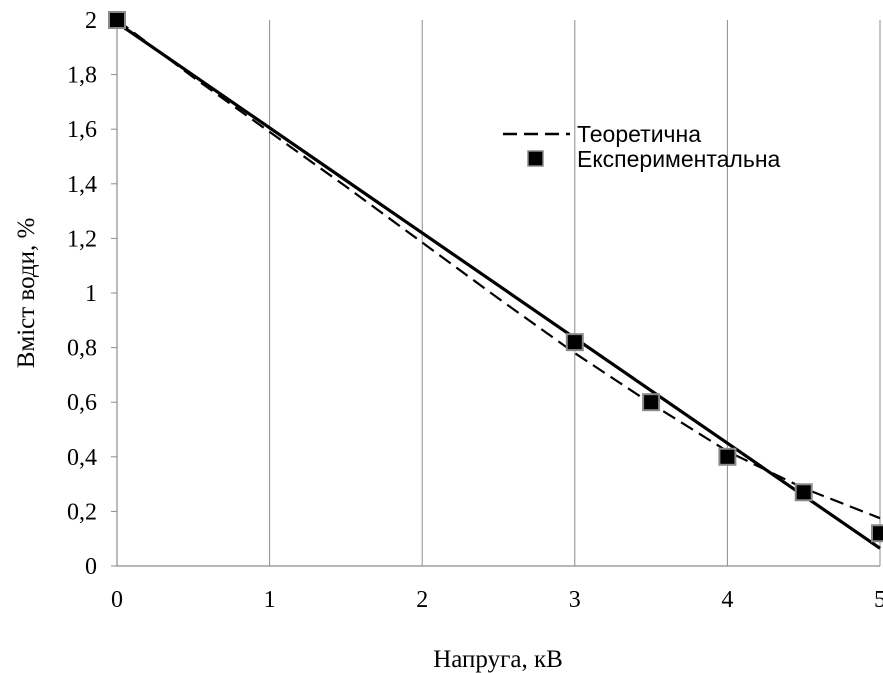 Image resolution: width=883 pixels, height=673 pixels. What do you see at coordinates (639, 134) in the screenshot?
I see `legend-label-theoretical: Теоретична` at bounding box center [639, 134].